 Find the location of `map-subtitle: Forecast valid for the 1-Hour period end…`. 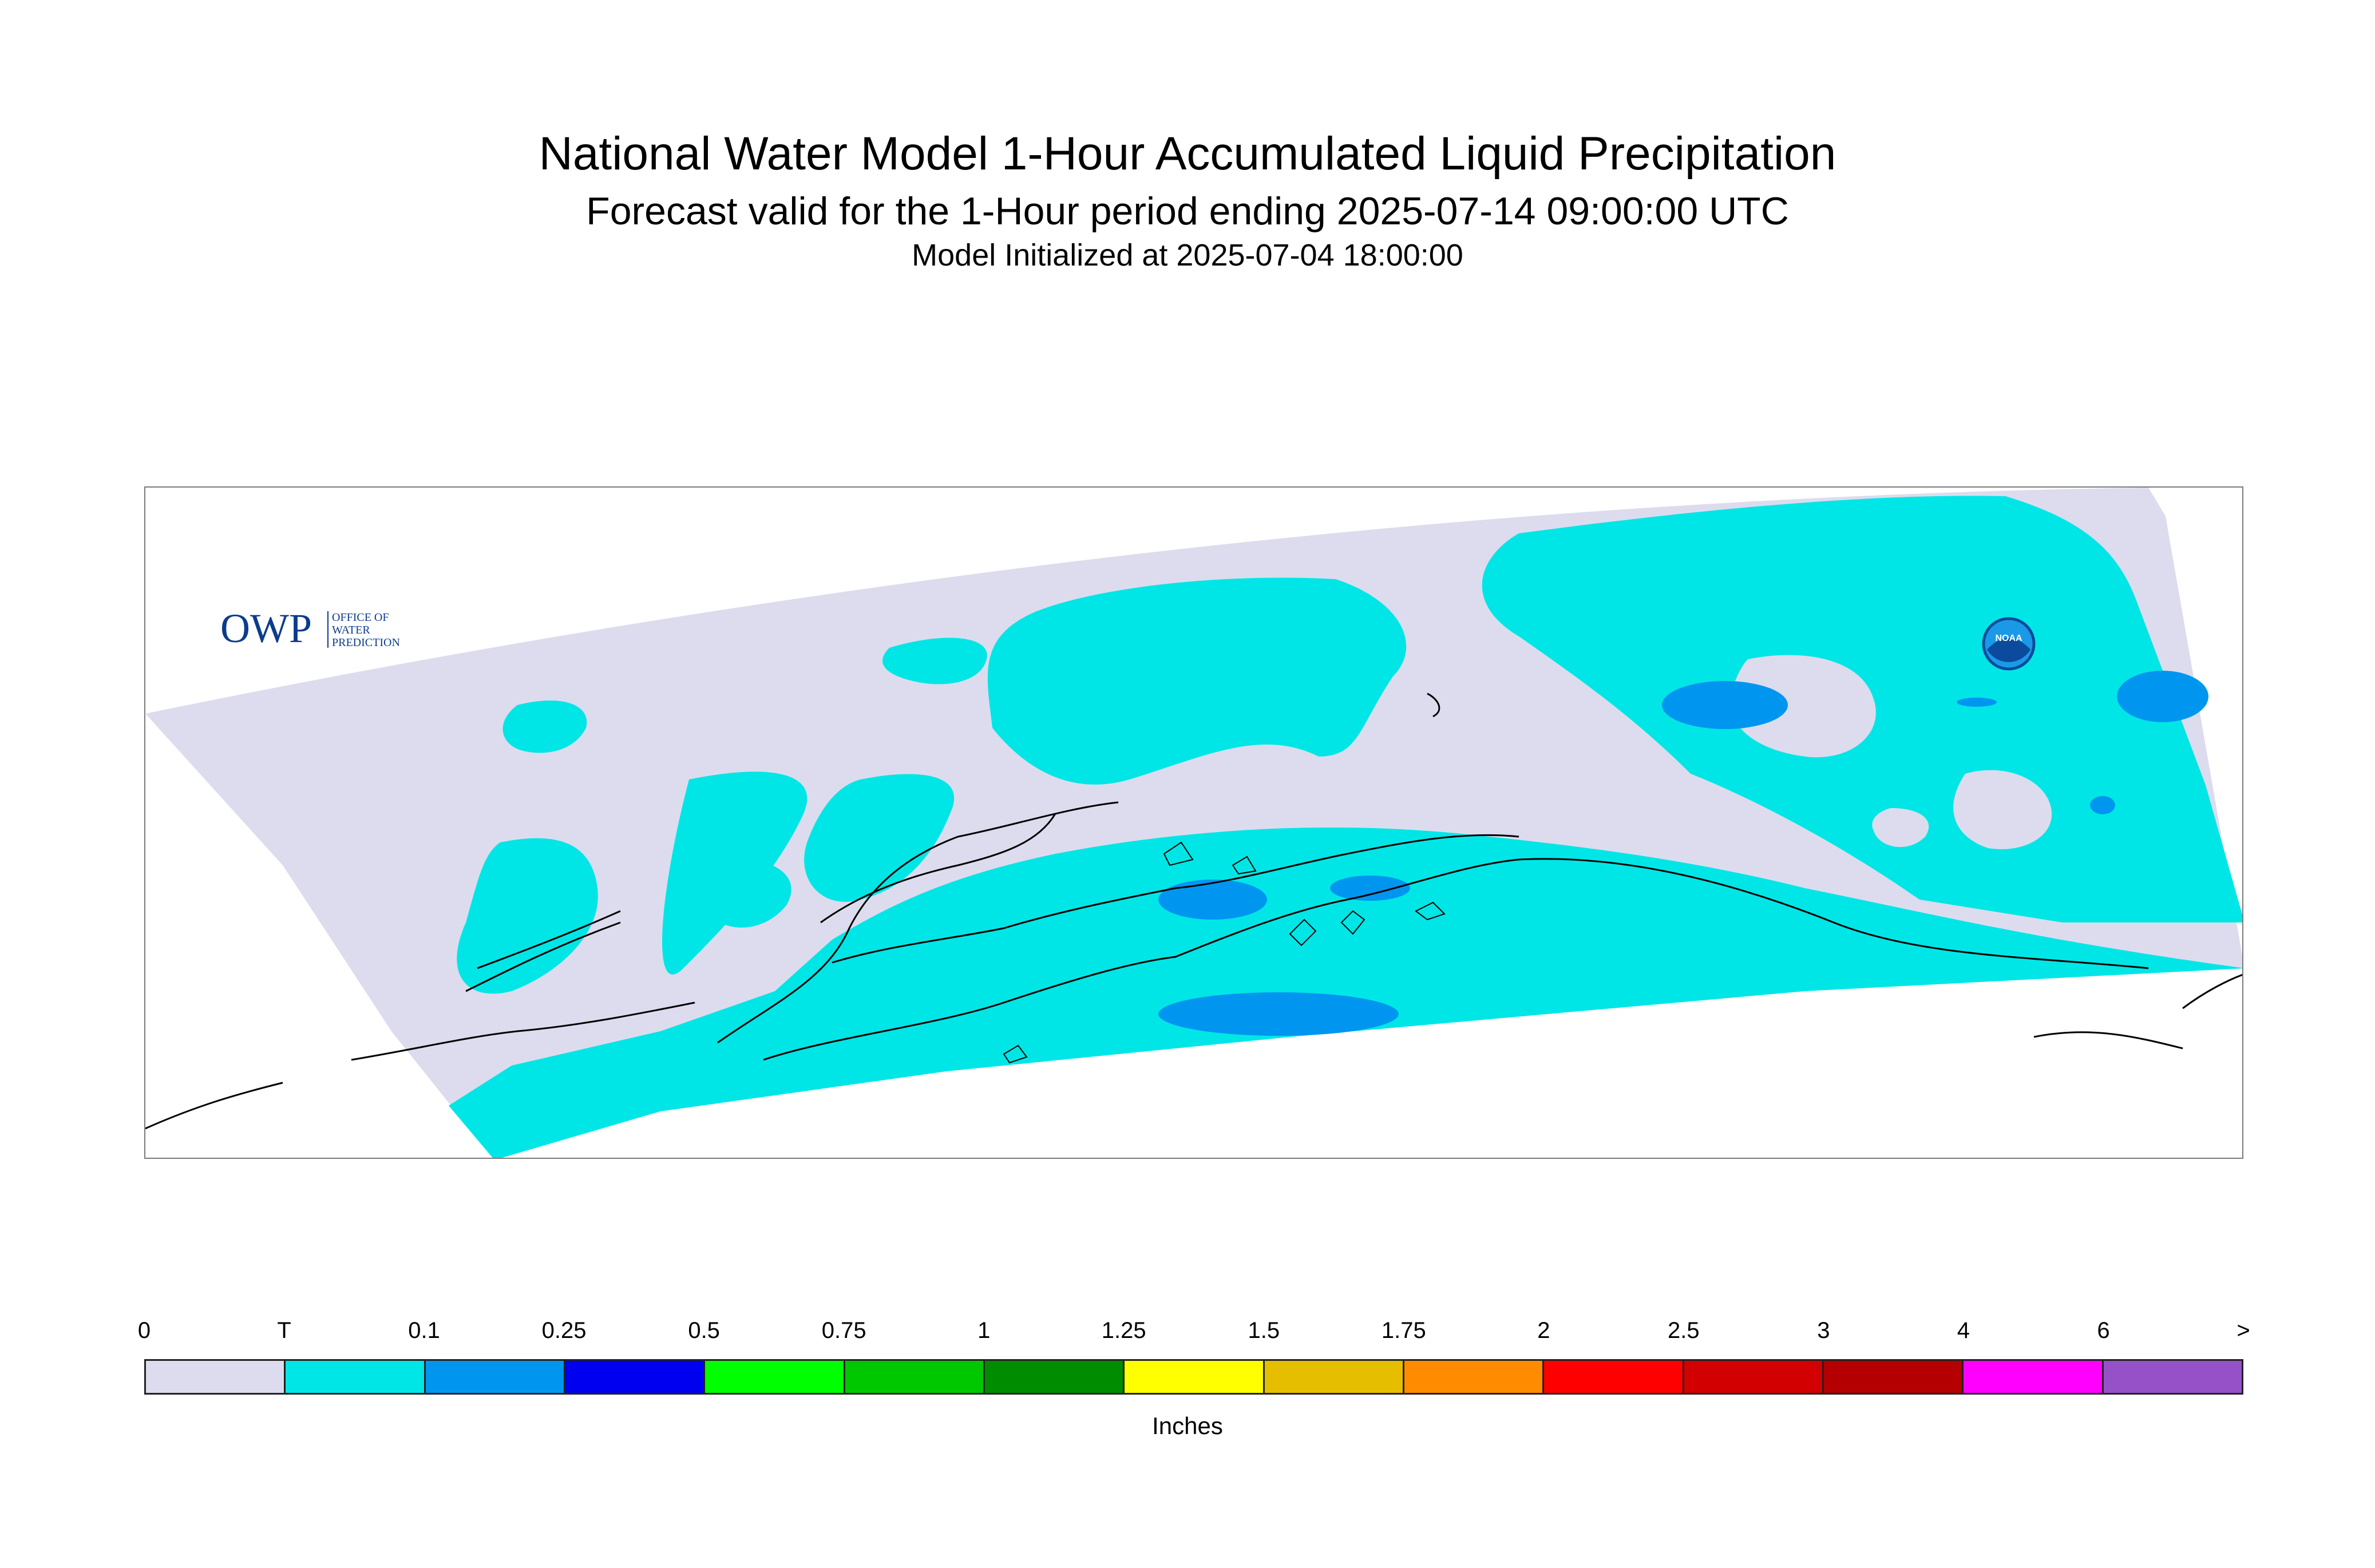

map-subtitle: Forecast valid for the 1-Hour period end… is located at coordinates (1187, 211).